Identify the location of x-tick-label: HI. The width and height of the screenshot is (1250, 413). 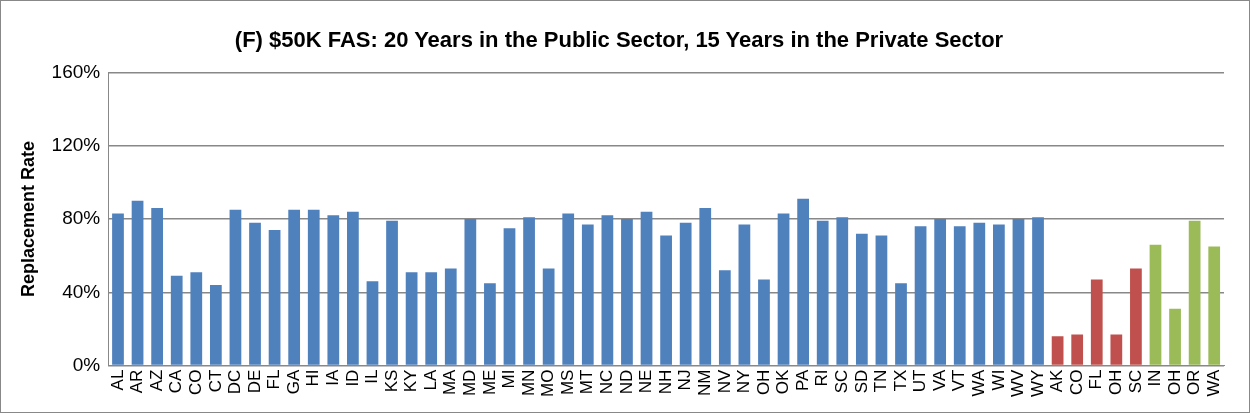
(313, 378).